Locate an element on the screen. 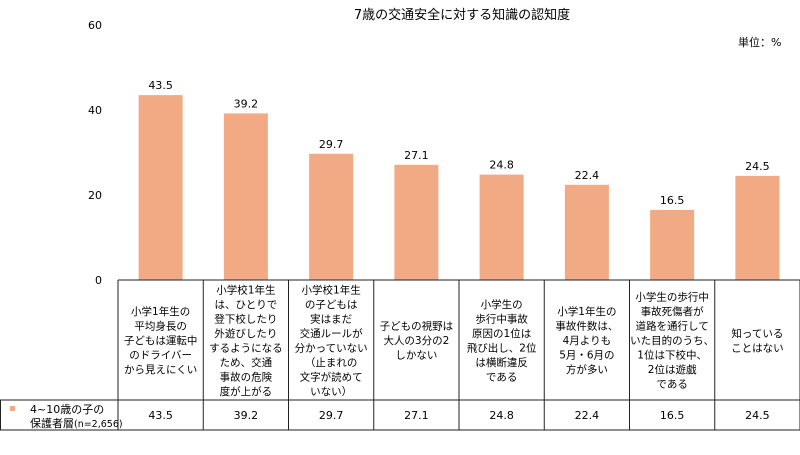 The image size is (800, 455). bar-value-label: 24.5 is located at coordinates (757, 166).